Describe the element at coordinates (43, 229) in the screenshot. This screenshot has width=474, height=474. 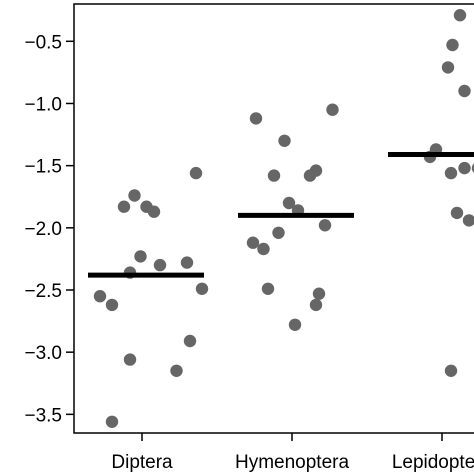
I see `y-tick-label: −2.0` at that location.